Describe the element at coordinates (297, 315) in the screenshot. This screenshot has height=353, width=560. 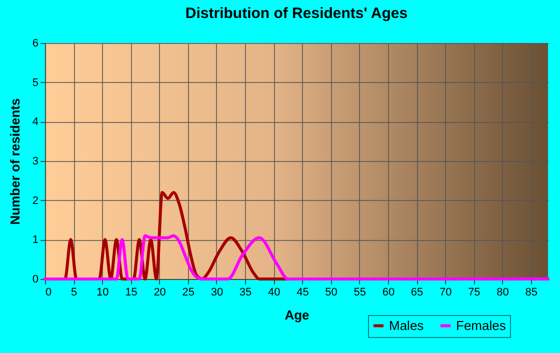
I see `x-axis-title: Age` at that location.